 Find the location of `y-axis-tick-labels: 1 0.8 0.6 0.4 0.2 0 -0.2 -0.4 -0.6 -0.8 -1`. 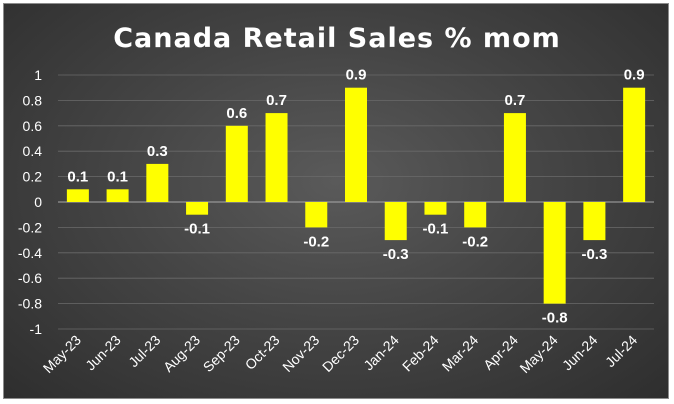

y-axis-tick-labels: 1 0.8 0.6 0.4 0.2 0 -0.2 -0.4 -0.6 -0.8 -1 is located at coordinates (30, 202).